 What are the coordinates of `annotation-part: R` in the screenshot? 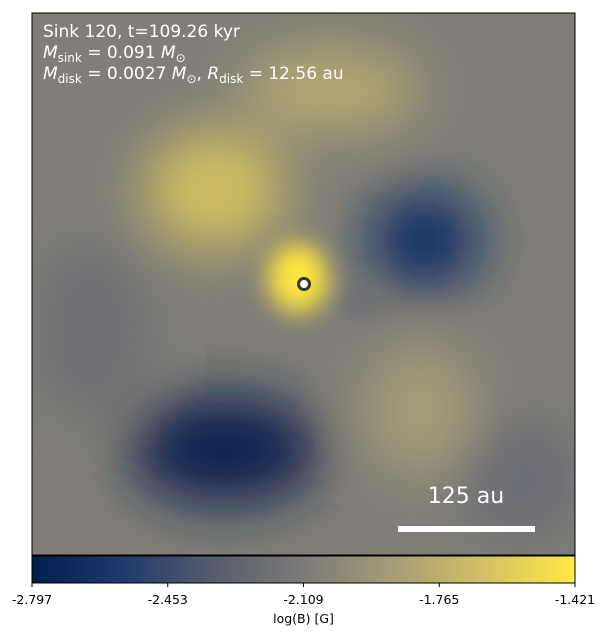 It's located at (213, 74).